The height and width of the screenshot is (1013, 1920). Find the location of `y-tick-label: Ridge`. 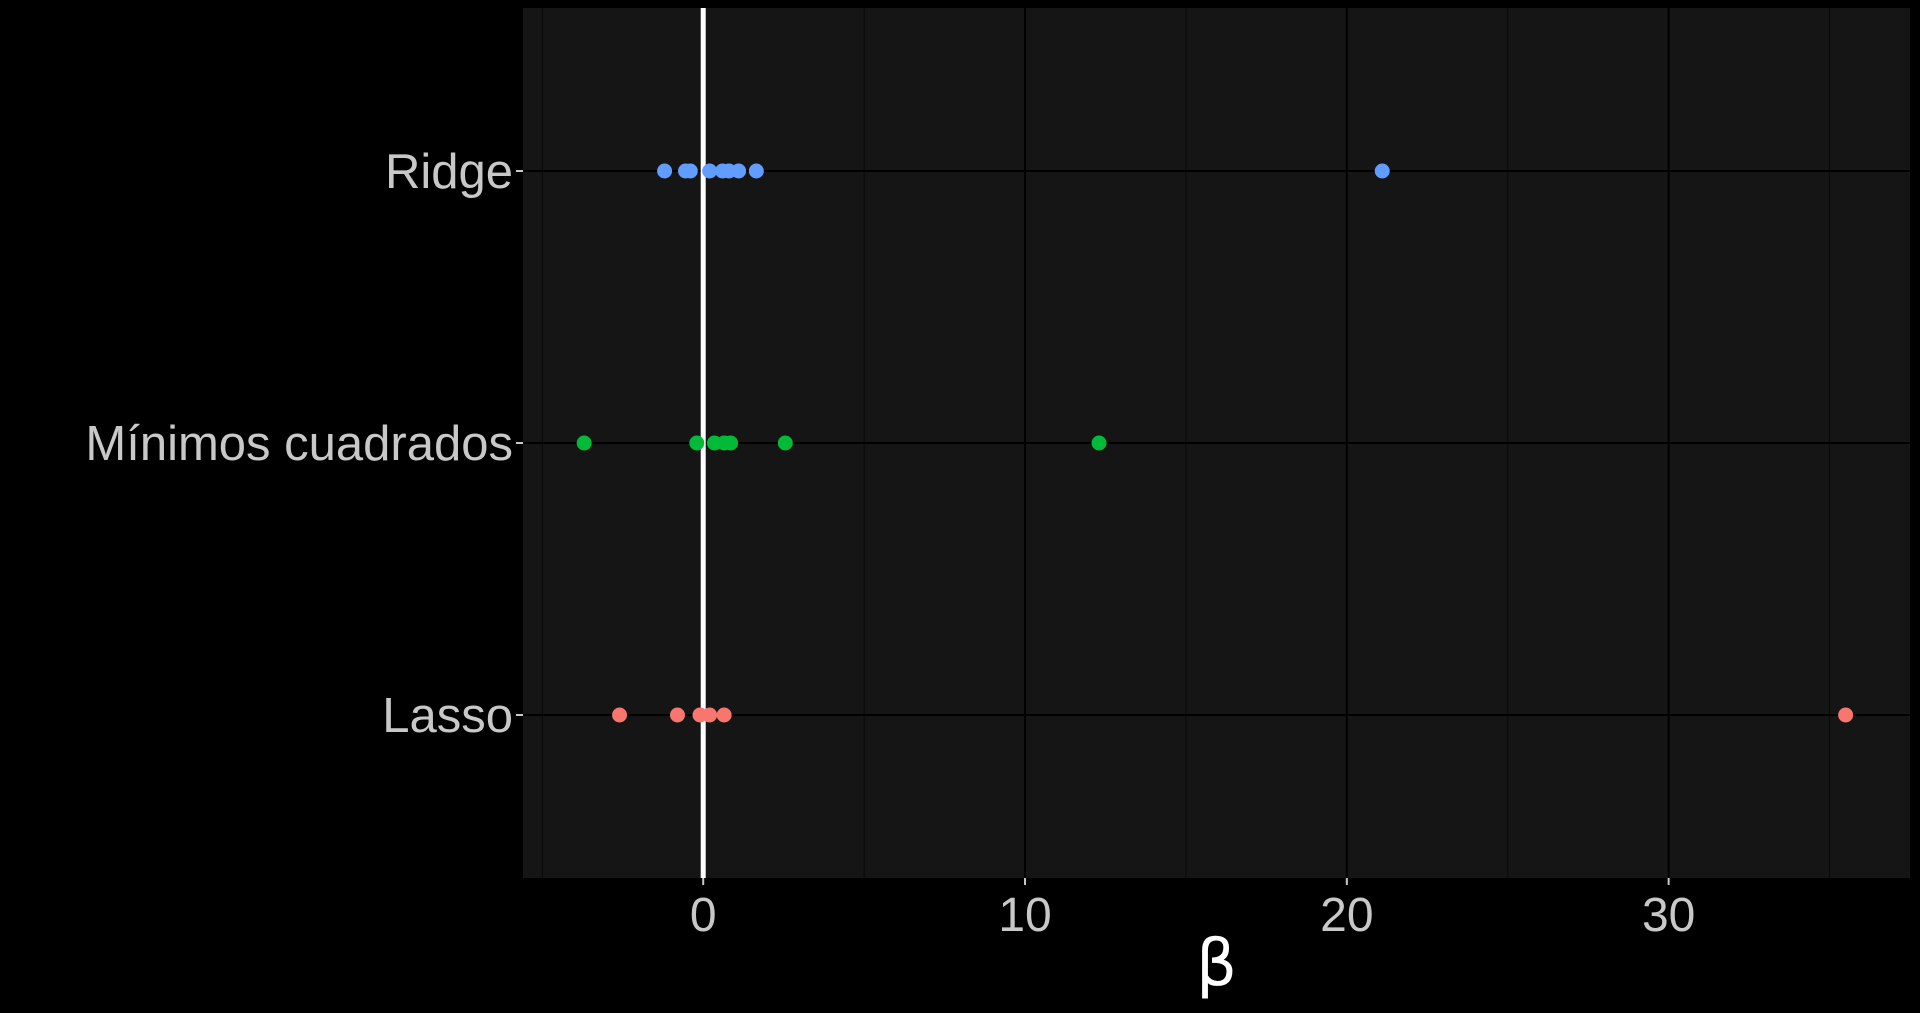

y-tick-label: Ridge is located at coordinates (449, 172).